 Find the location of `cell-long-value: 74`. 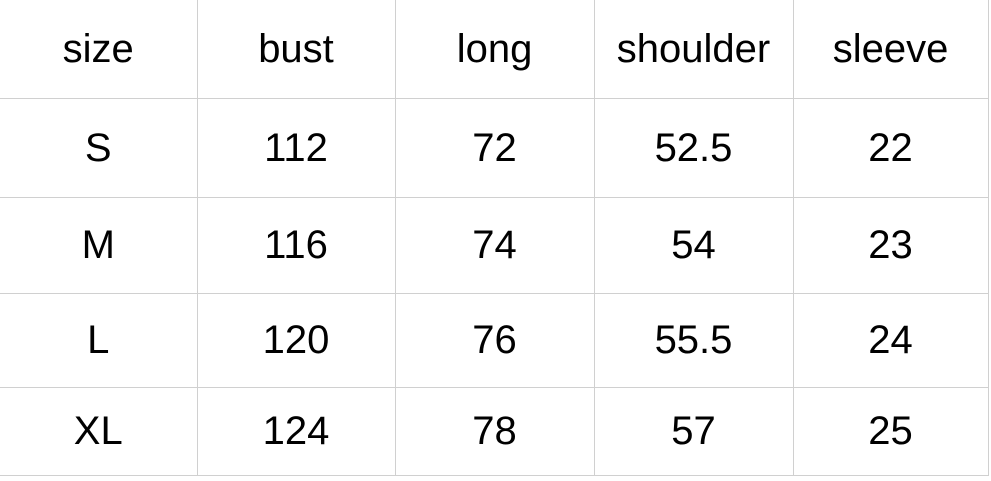

cell-long-value: 74 is located at coordinates (495, 245).